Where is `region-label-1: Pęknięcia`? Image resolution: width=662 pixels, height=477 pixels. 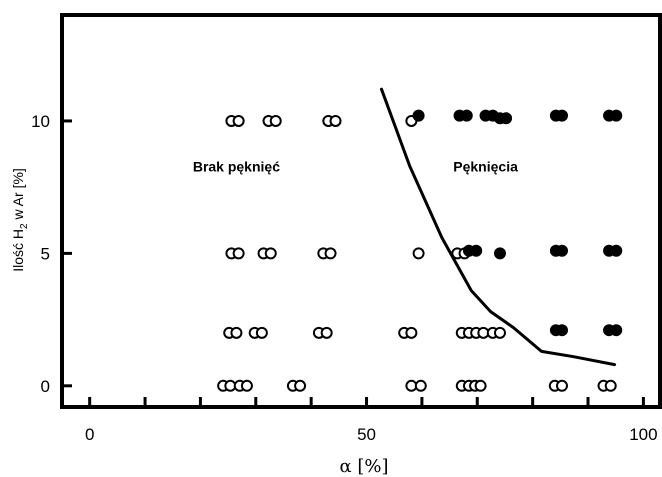 region-label-1: Pęknięcia is located at coordinates (485, 166).